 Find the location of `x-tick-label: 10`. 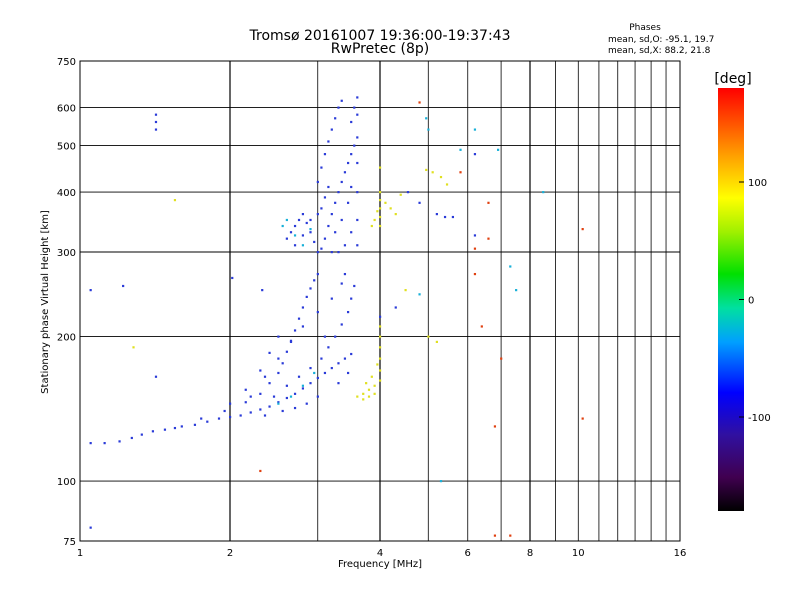

x-tick-label: 10 is located at coordinates (578, 553).